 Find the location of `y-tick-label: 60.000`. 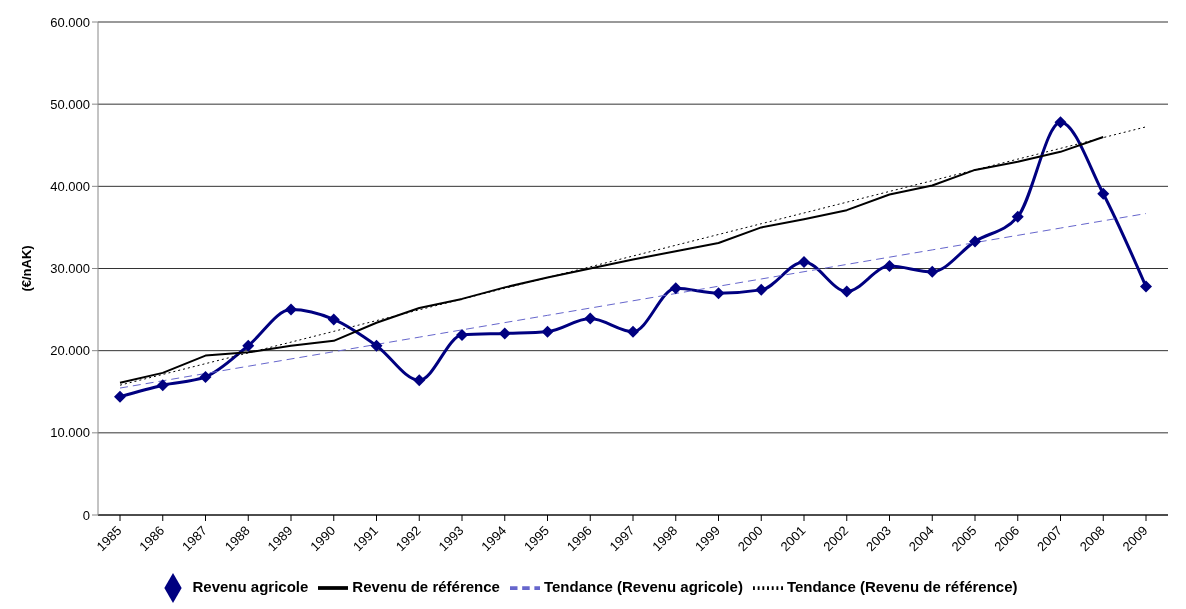

y-tick-label: 60.000 is located at coordinates (70, 22).